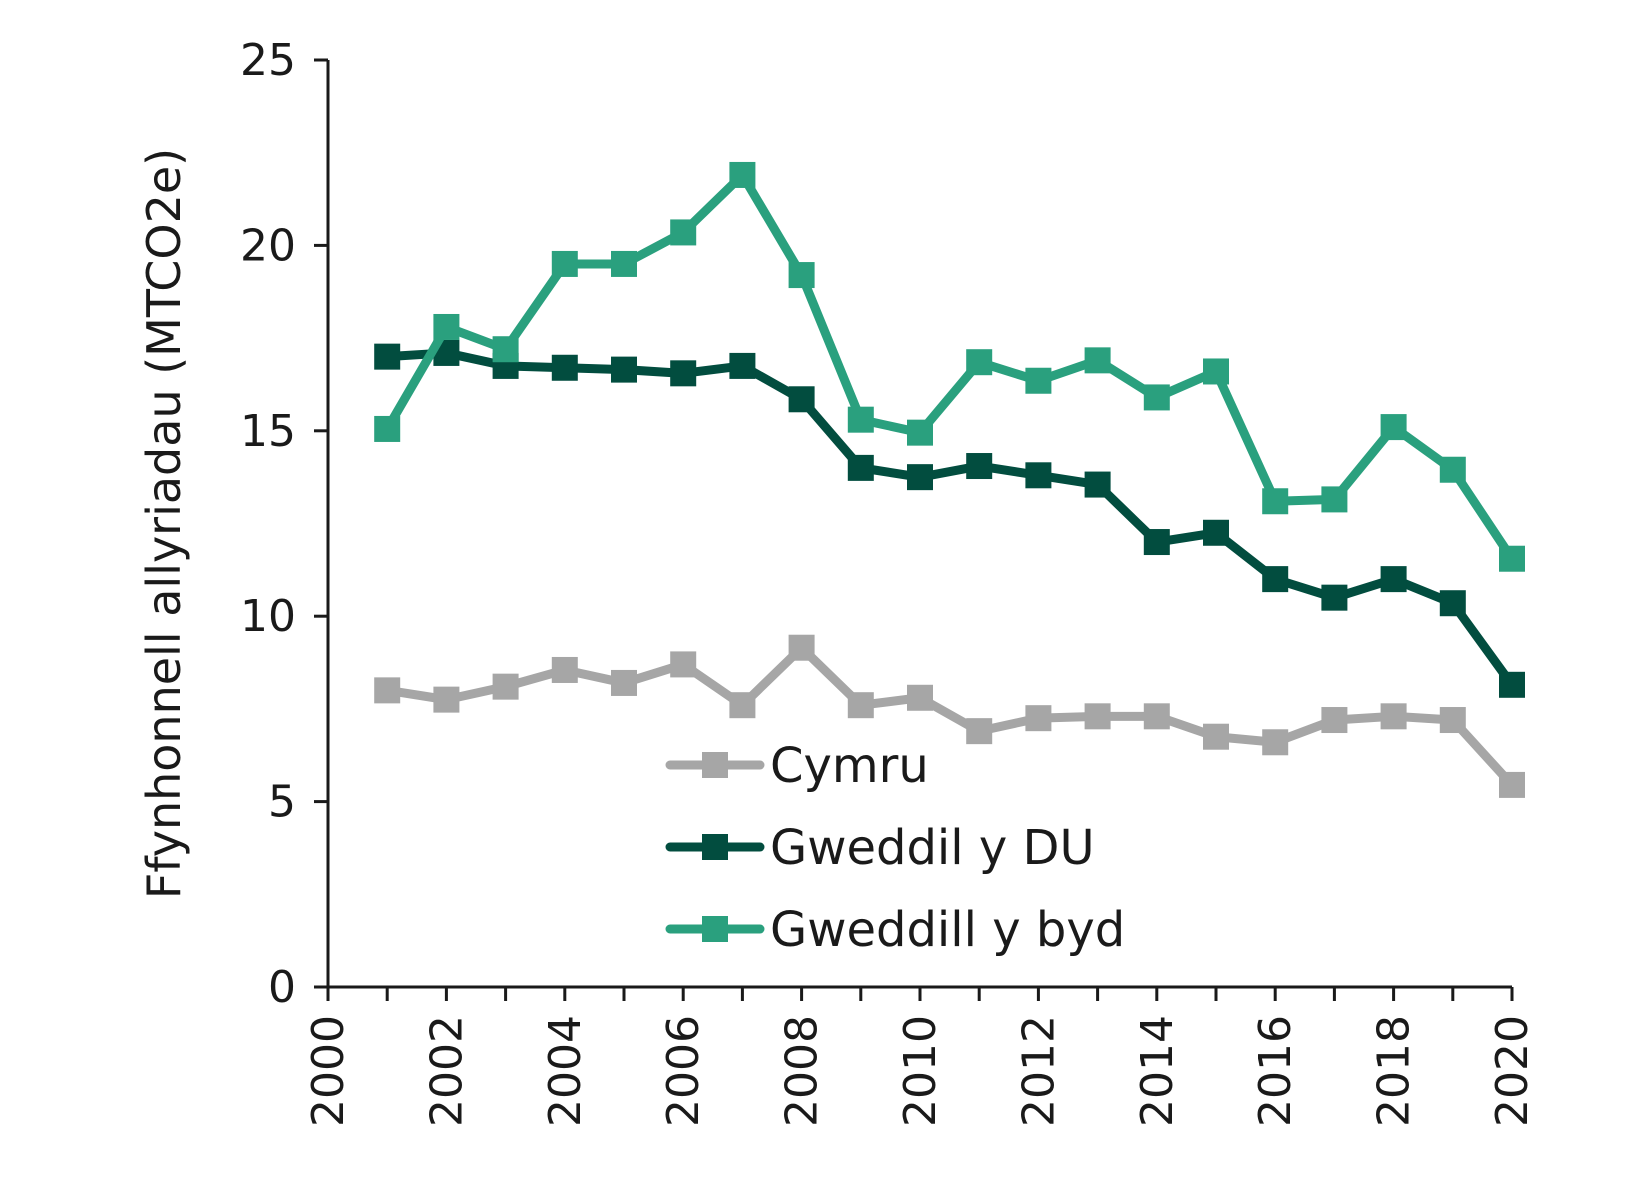  Describe the element at coordinates (1038, 1071) in the screenshot. I see `x-tick-label: 2012` at that location.